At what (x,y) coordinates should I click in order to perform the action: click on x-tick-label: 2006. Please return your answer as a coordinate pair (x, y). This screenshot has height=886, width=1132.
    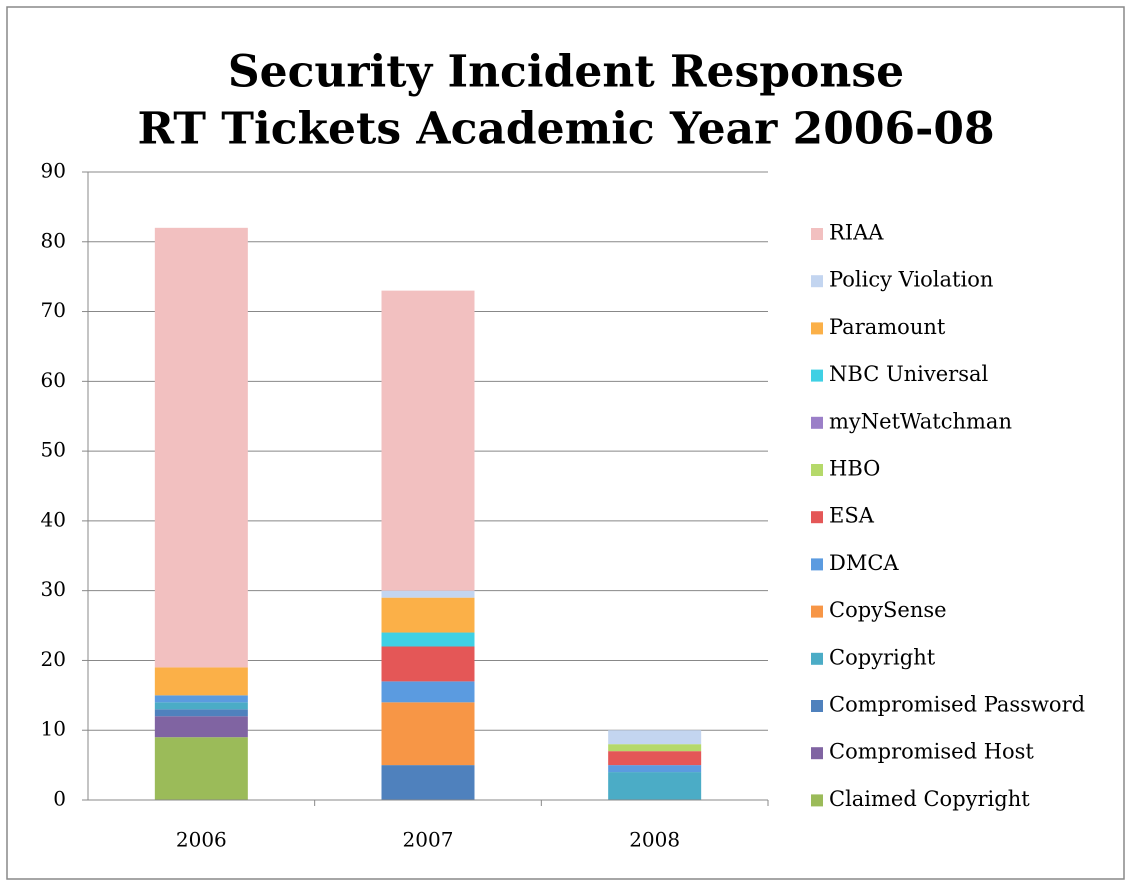
    Looking at the image, I should click on (201, 840).